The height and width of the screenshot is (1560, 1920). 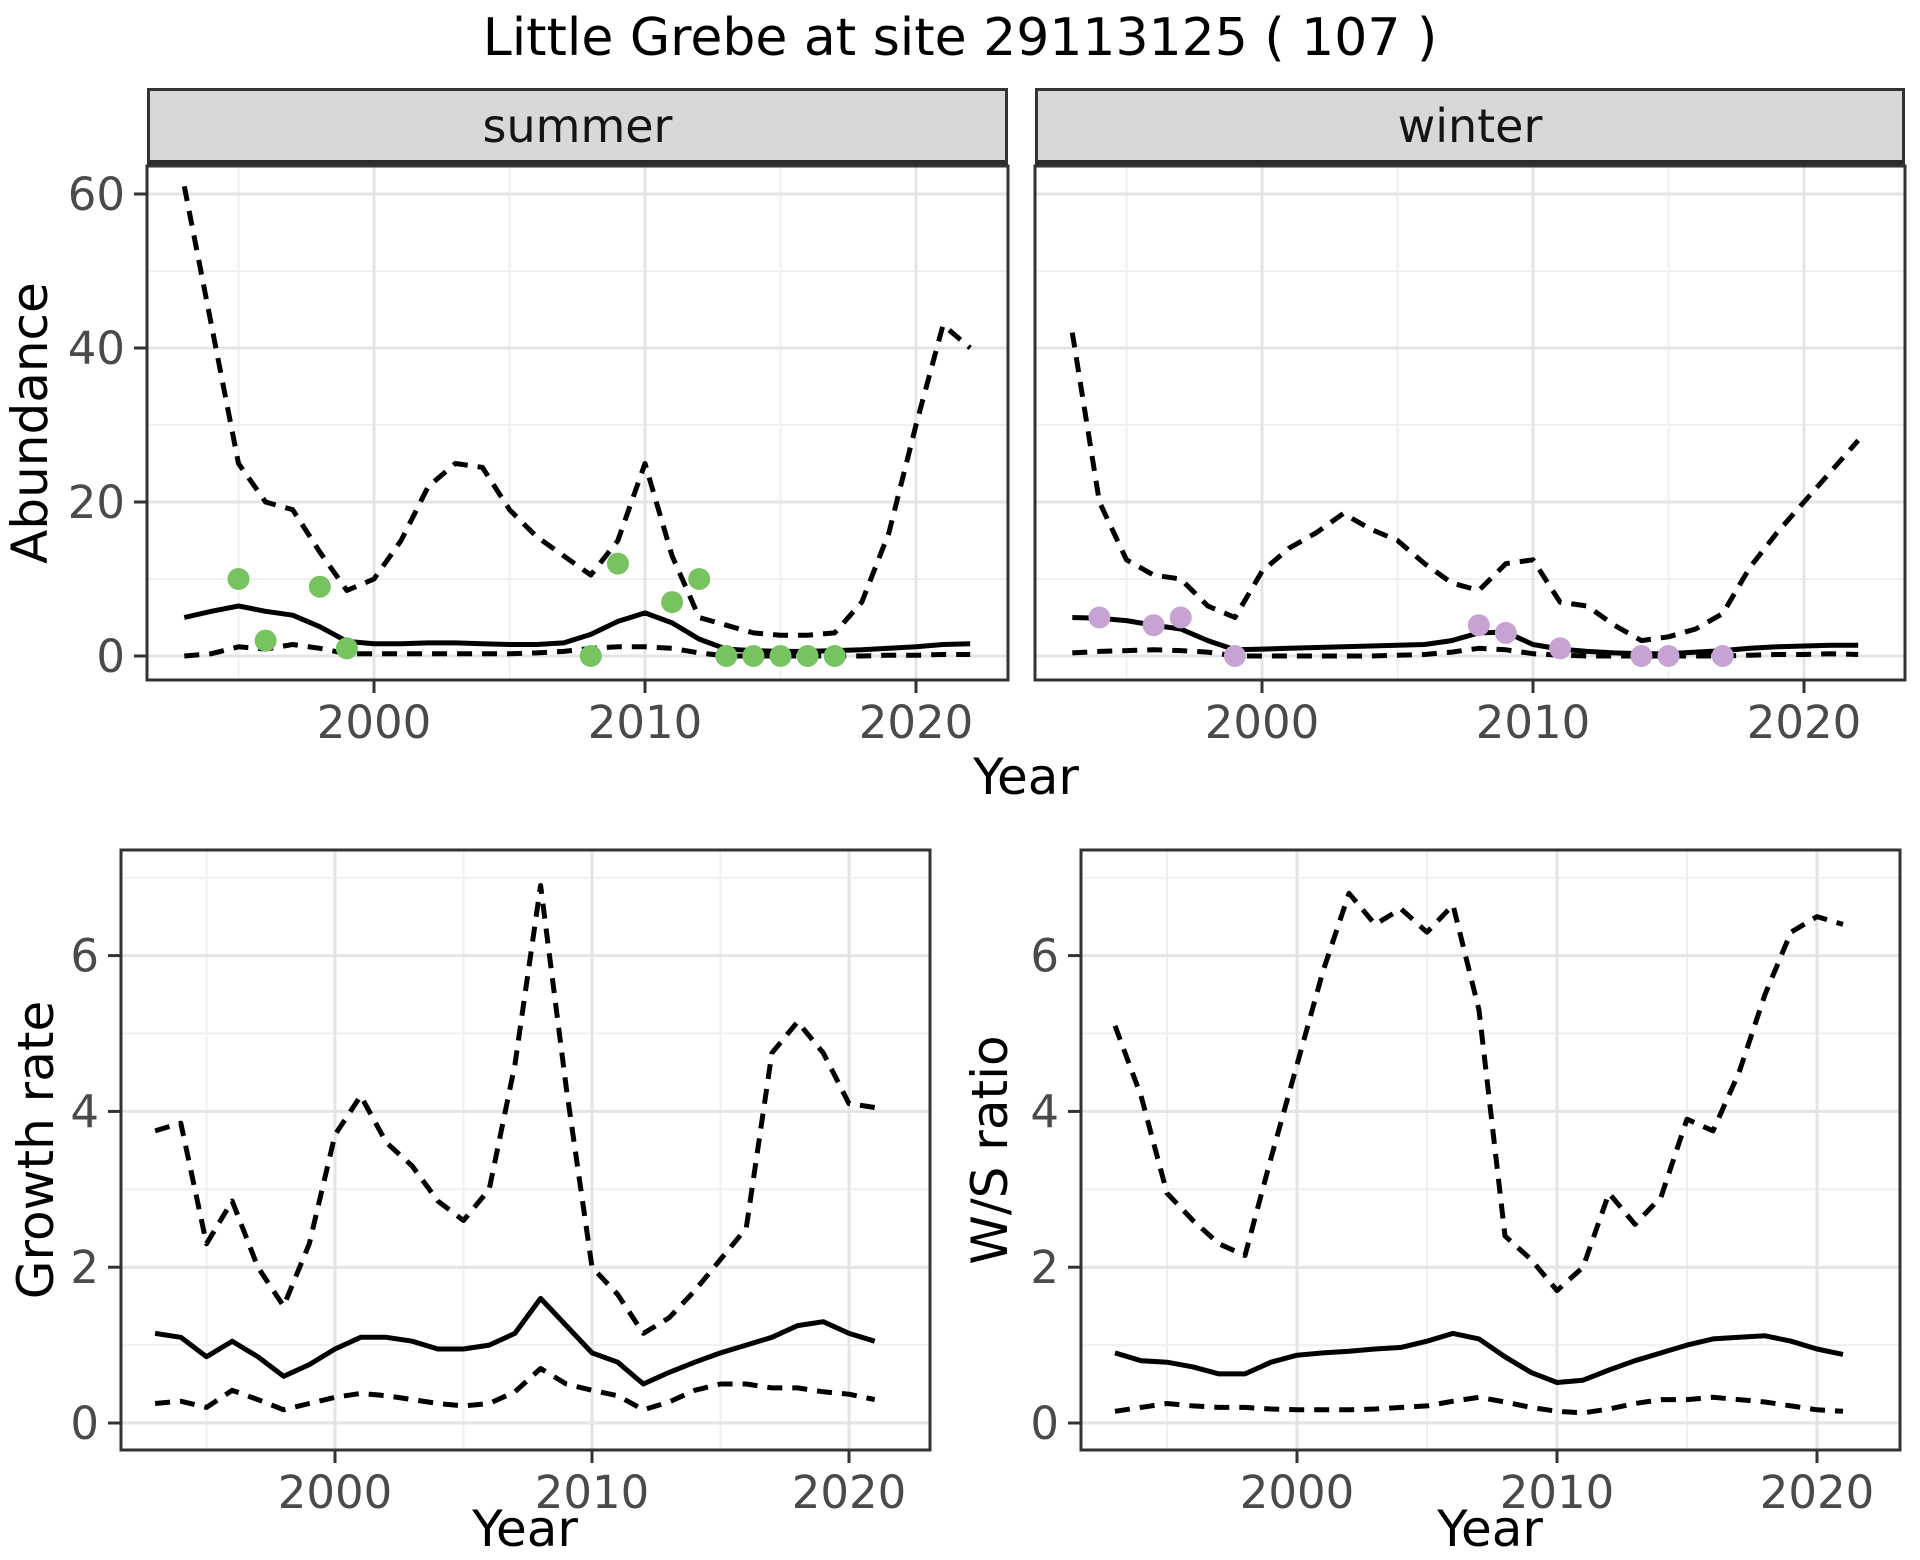 What do you see at coordinates (990, 1150) in the screenshot?
I see `y-axis-title-ws-ratio: W/S ratio` at bounding box center [990, 1150].